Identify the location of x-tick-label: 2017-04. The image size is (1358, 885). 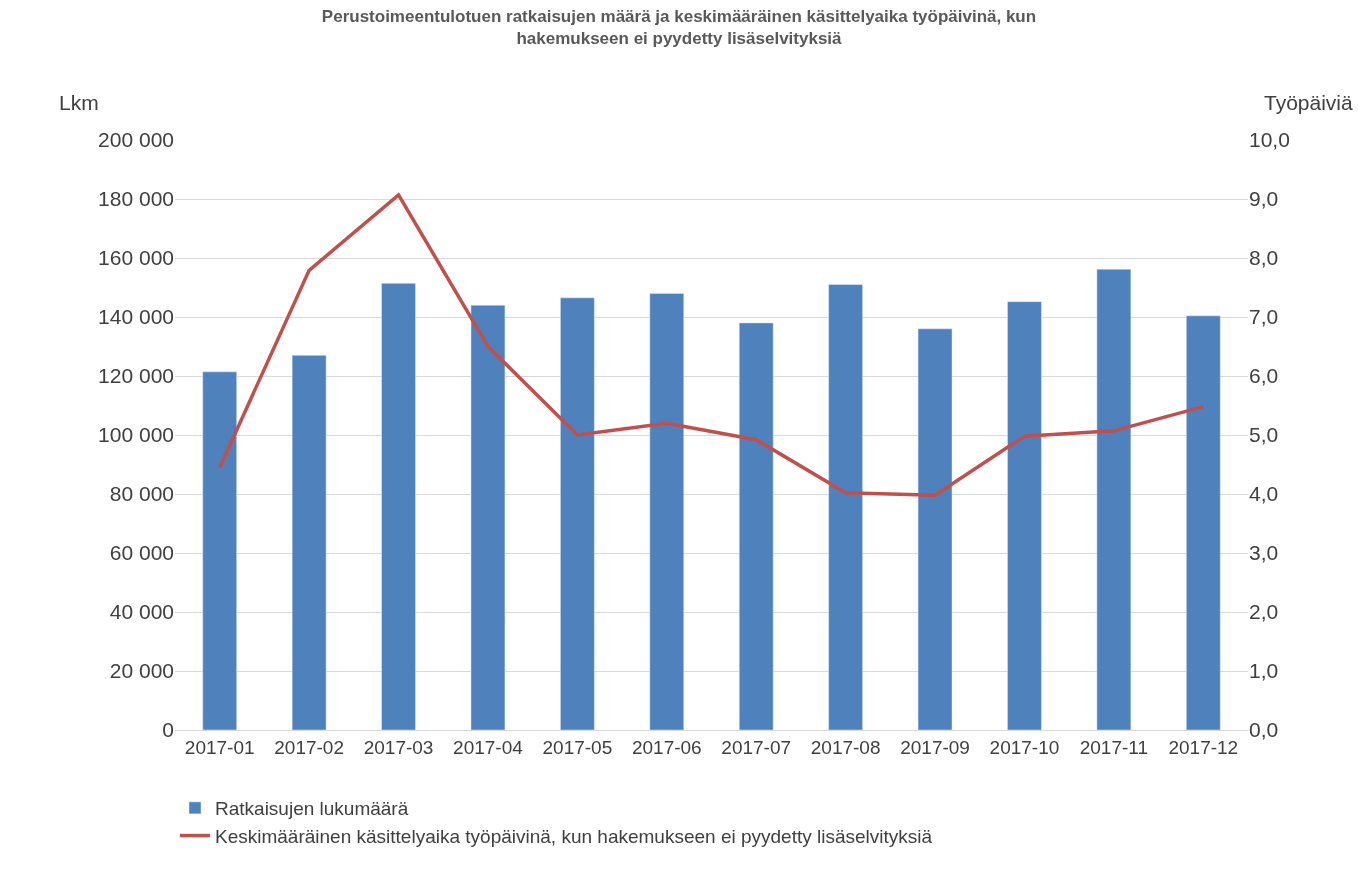
(488, 747).